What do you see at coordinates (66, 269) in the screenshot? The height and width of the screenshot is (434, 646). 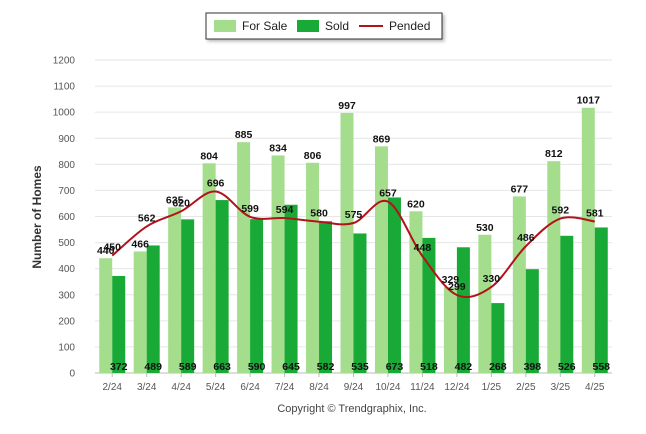 I see `y-tick-label: 400` at bounding box center [66, 269].